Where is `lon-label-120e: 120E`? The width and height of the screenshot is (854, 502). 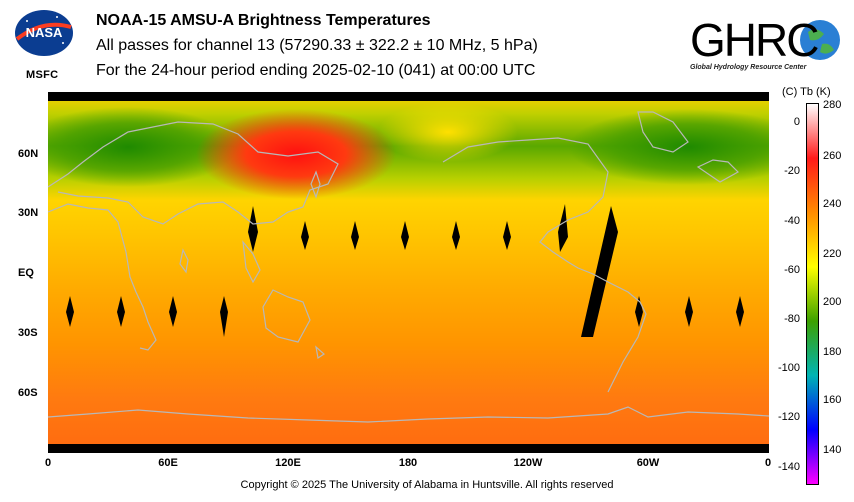
lon-label-120e: 120E is located at coordinates (288, 463).